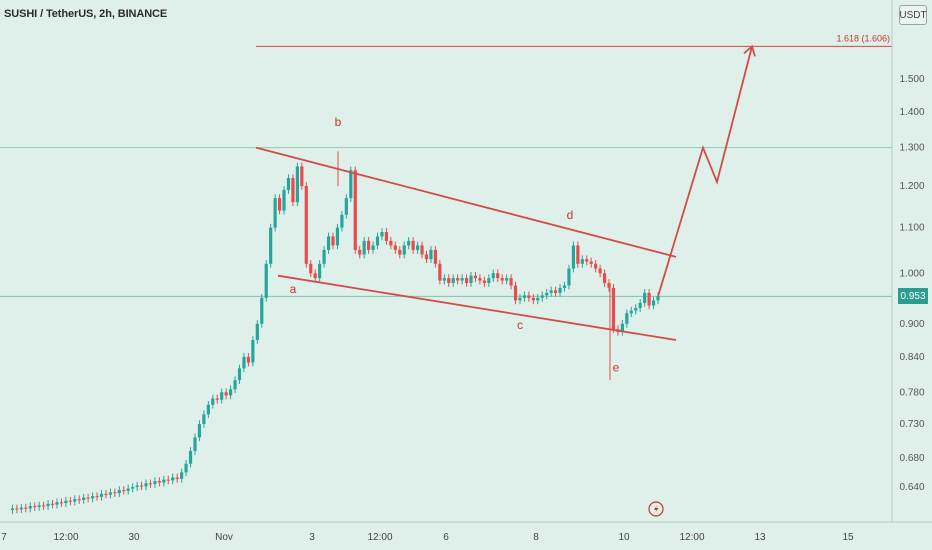 This screenshot has height=550, width=932. I want to click on time-tick: 15, so click(848, 537).